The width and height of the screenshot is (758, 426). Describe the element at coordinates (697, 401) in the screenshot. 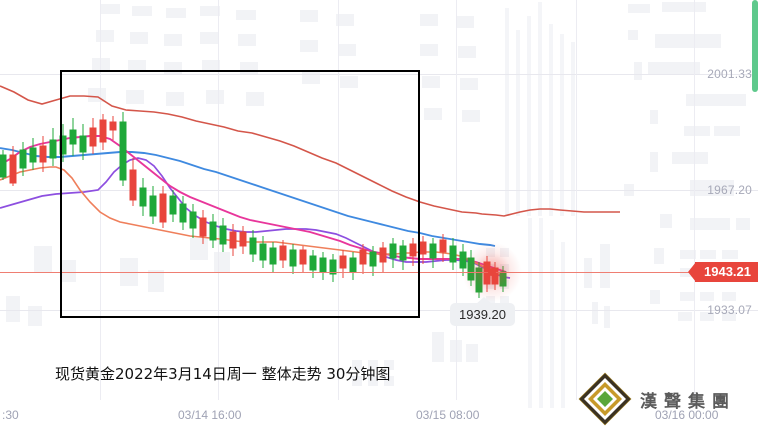

I see `brand-char-3: 集` at that location.